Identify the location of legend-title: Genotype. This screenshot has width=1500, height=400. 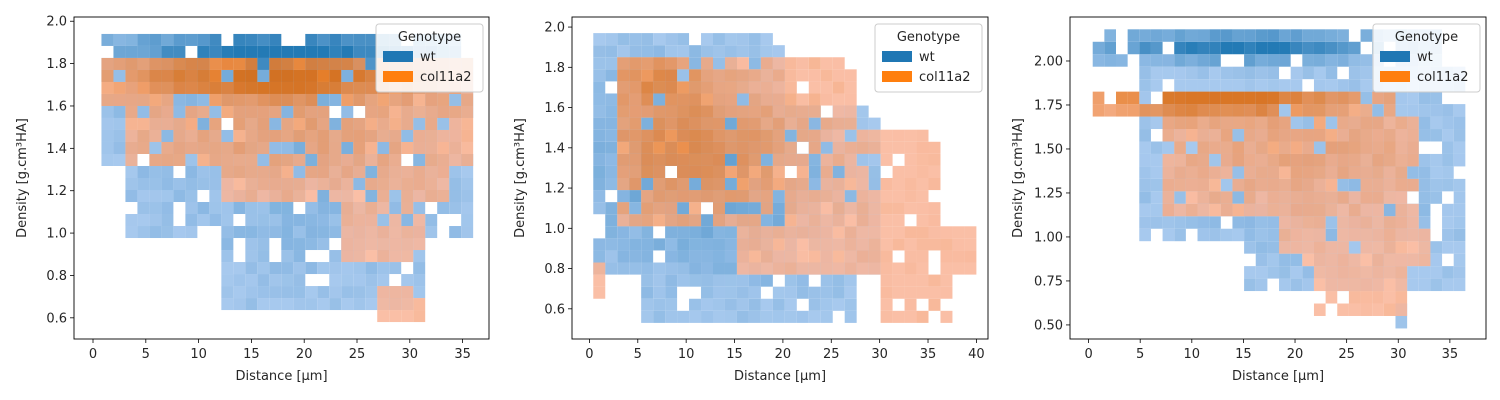
(429, 37).